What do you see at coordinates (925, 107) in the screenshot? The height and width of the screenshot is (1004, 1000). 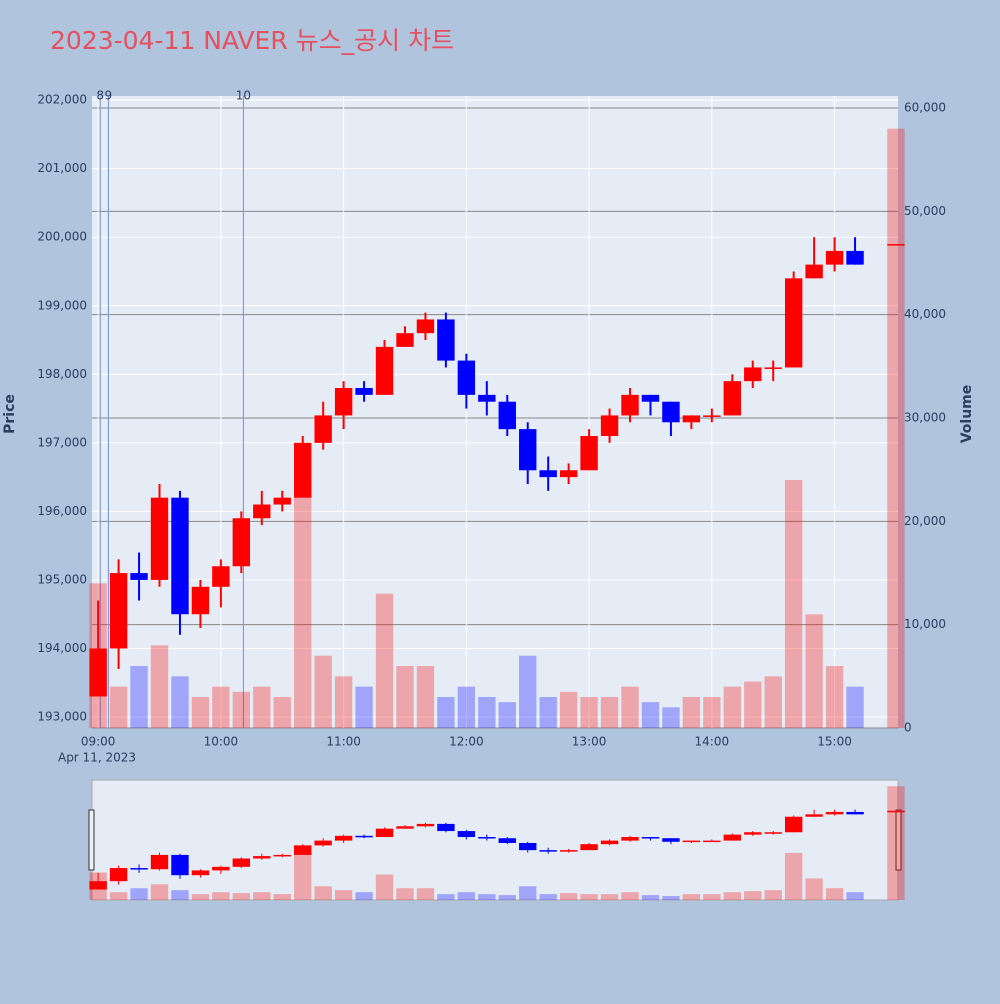 I see `y2-tick-label: 60,000` at bounding box center [925, 107].